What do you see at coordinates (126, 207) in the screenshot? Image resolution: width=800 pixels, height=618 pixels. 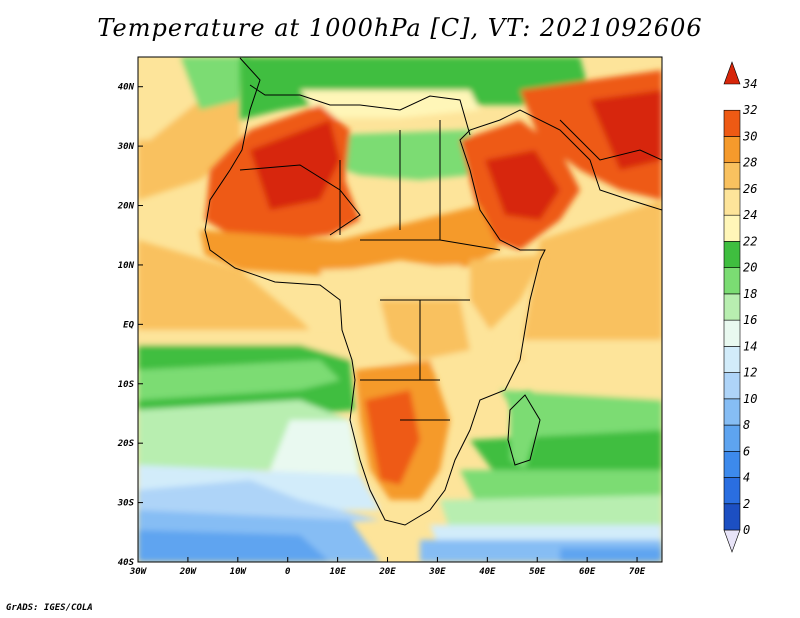 I see `lat-tick-label: 20N` at bounding box center [126, 207].